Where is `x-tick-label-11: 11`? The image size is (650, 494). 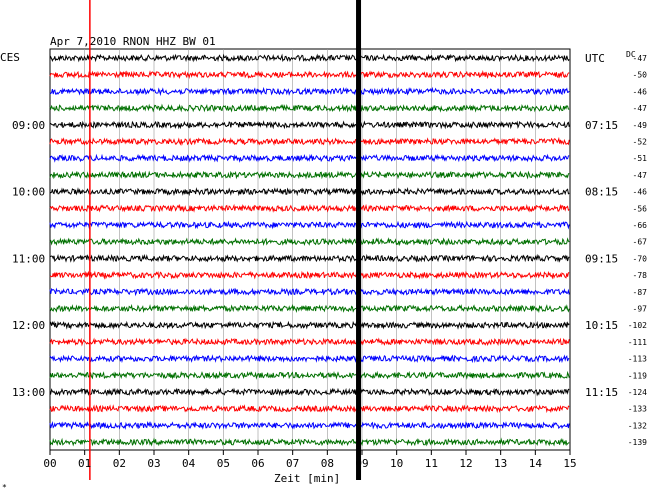 x-tick-label-11: 11 is located at coordinates (431, 463).